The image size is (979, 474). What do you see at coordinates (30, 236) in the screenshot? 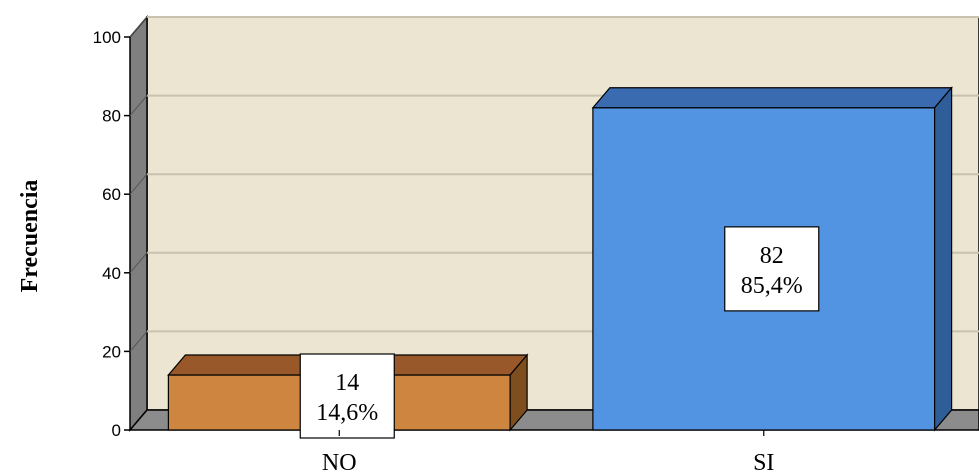
I see `y-axis-label: Frecuencia` at bounding box center [30, 236].